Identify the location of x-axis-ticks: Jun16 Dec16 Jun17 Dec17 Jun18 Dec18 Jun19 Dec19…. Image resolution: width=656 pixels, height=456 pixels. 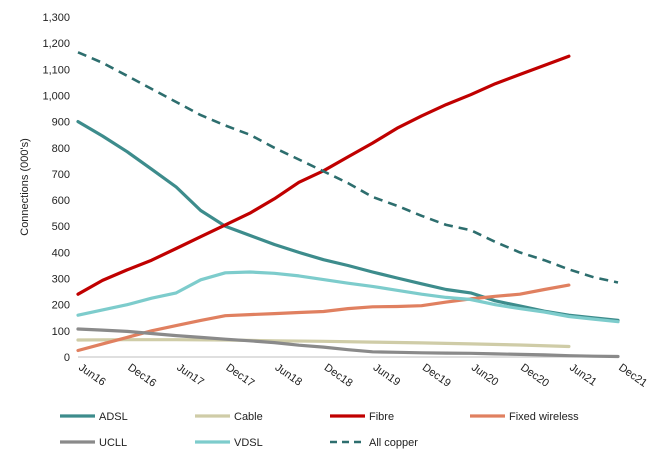
(362, 376).